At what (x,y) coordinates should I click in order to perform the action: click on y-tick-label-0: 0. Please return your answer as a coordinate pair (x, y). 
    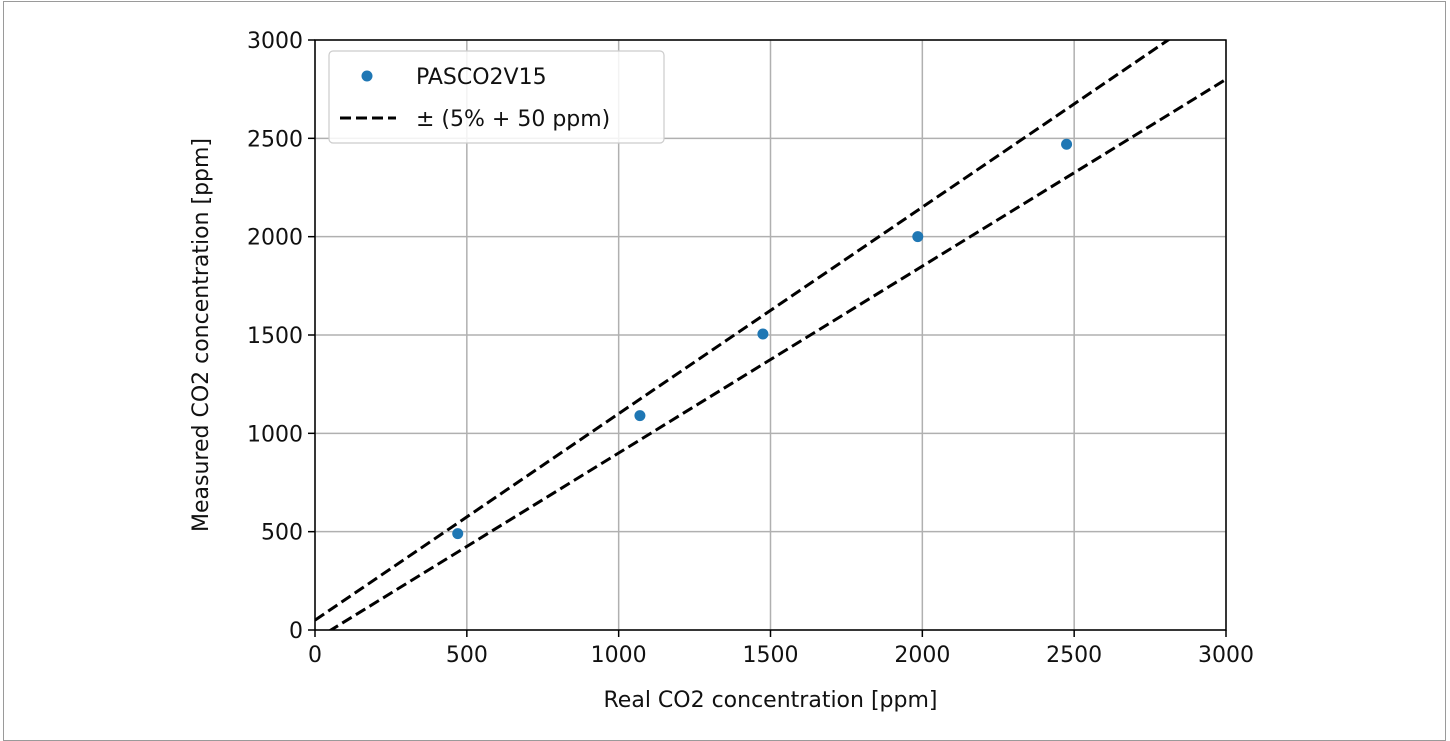
    Looking at the image, I should click on (296, 631).